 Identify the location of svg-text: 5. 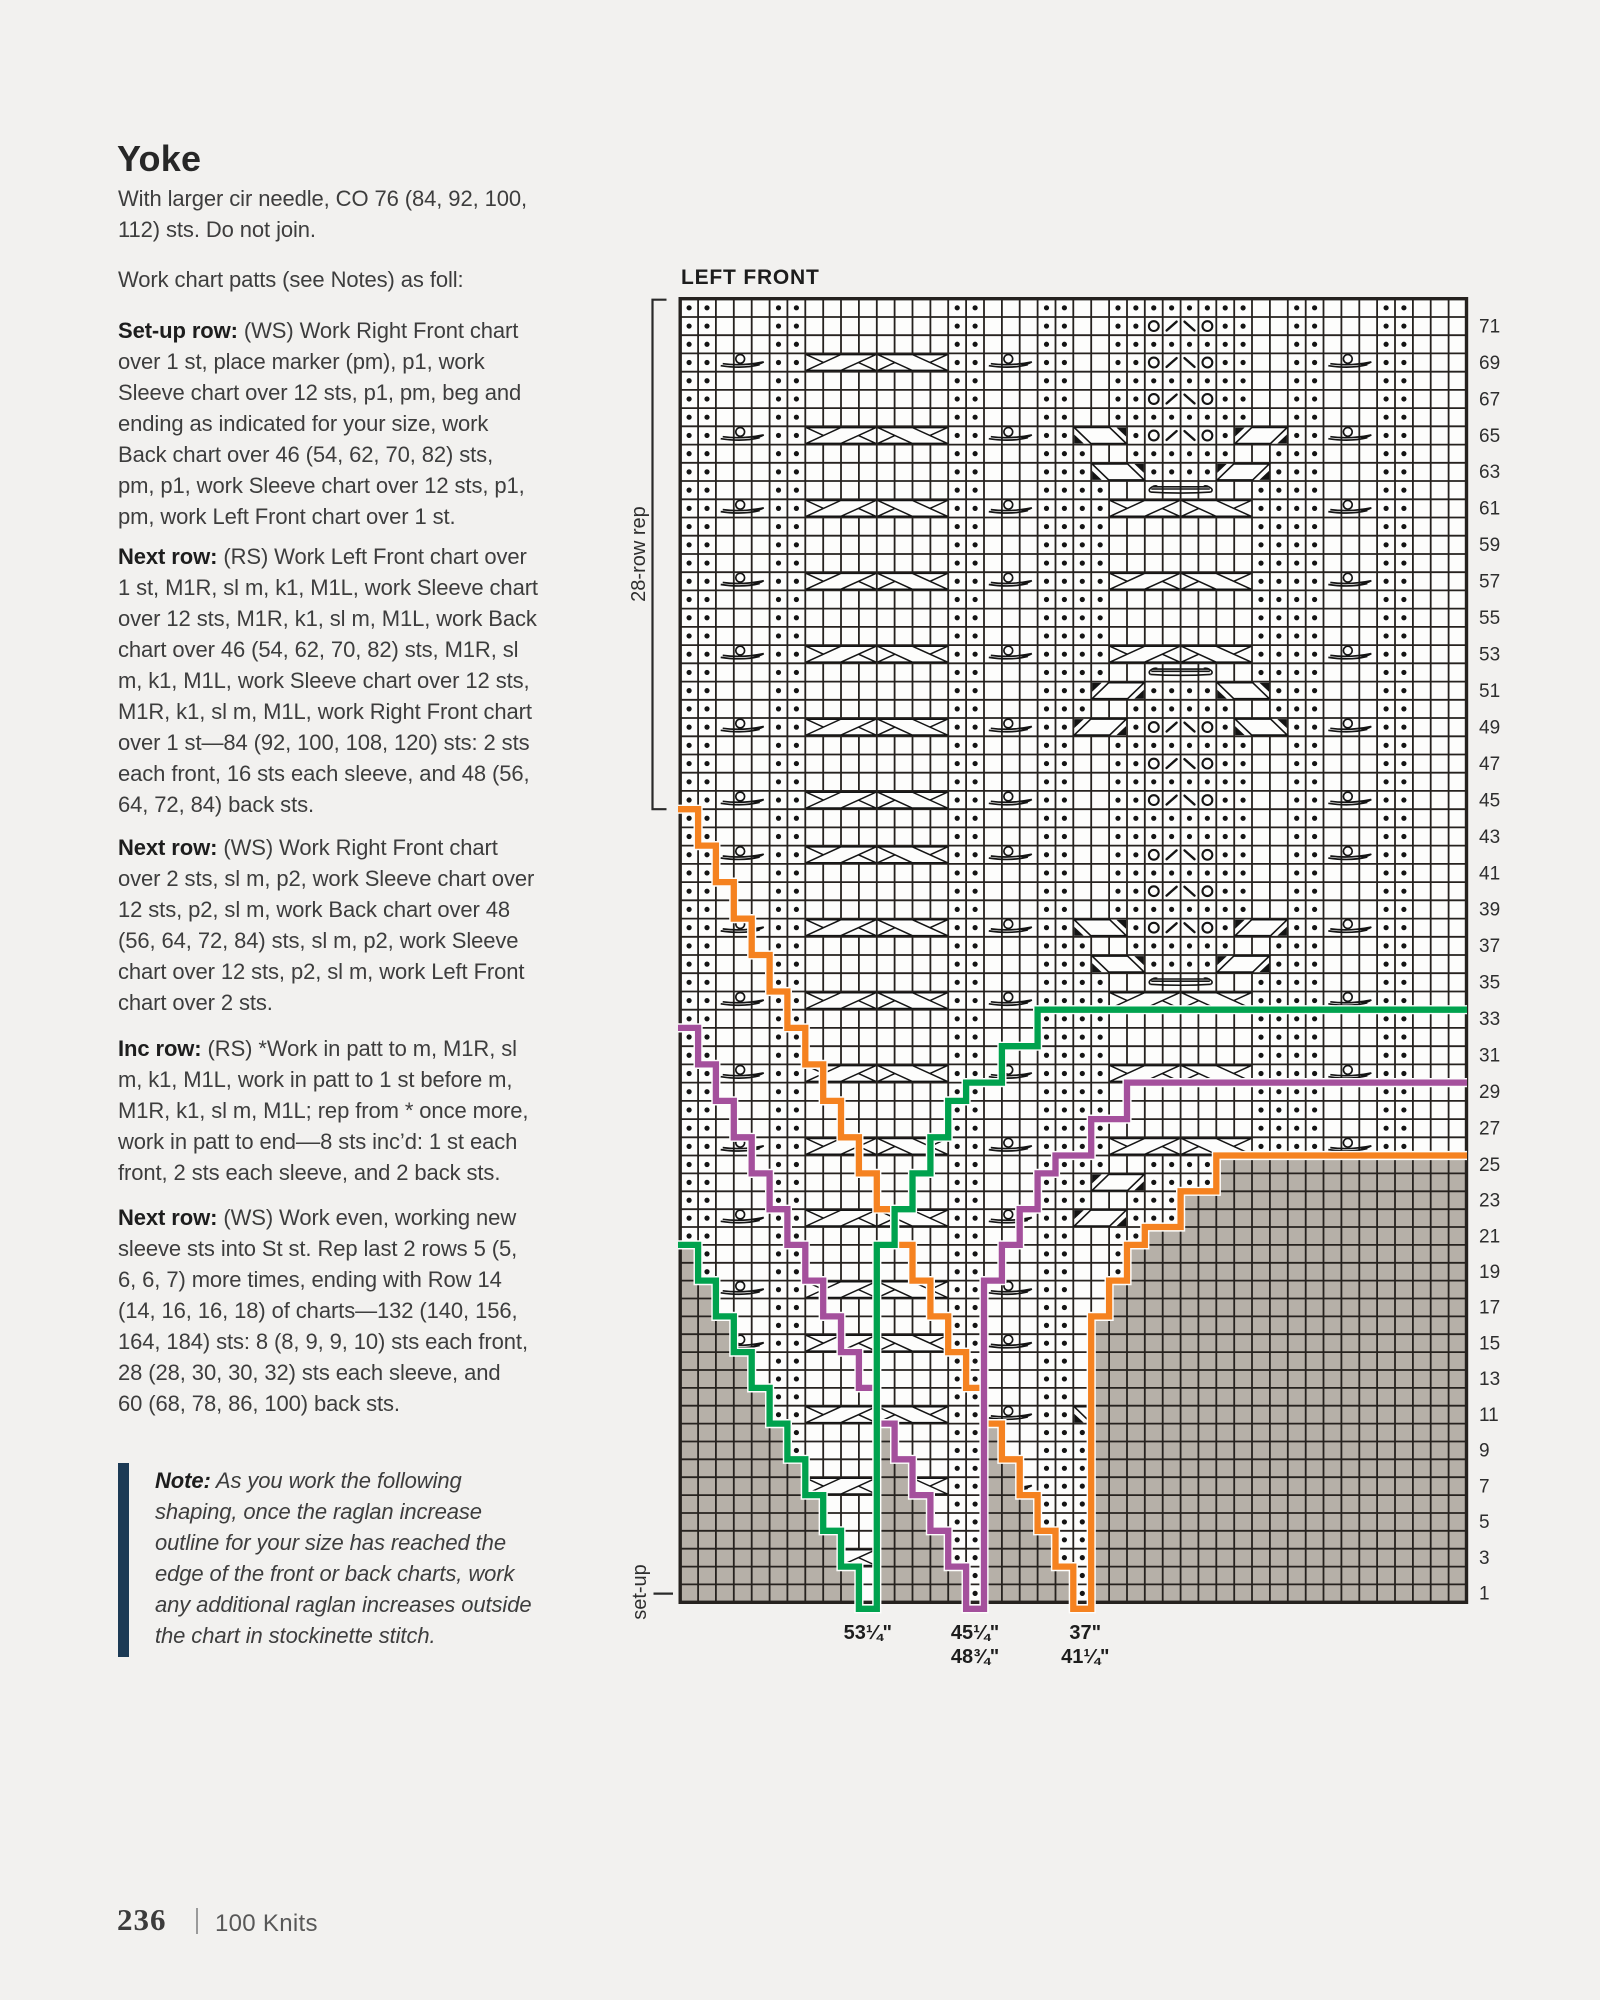
(1484, 1522).